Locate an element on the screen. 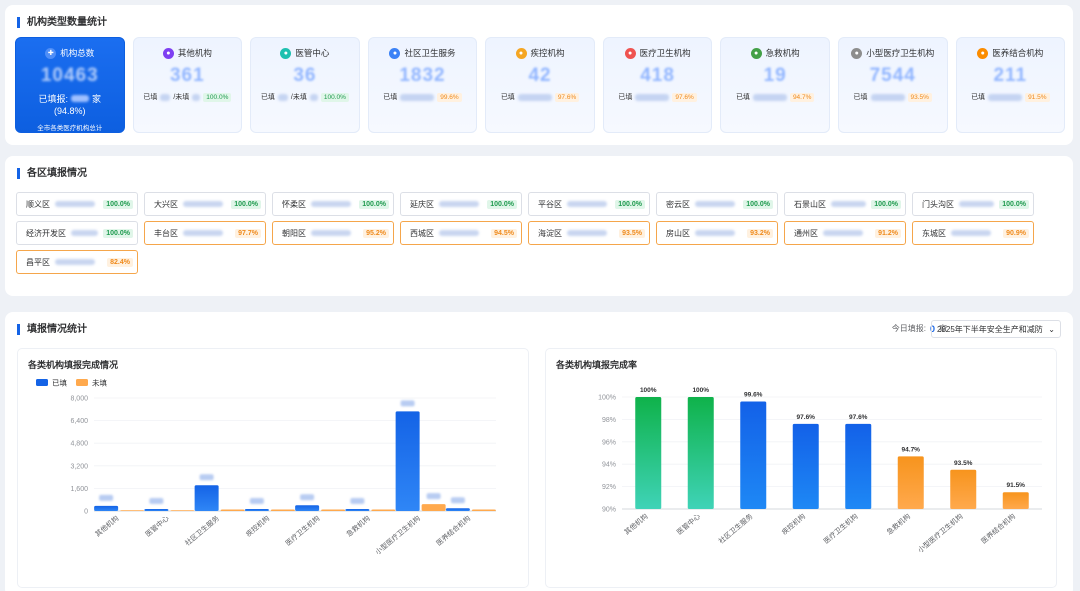  district-chip: 昌平区 82.4% is located at coordinates (77, 262).